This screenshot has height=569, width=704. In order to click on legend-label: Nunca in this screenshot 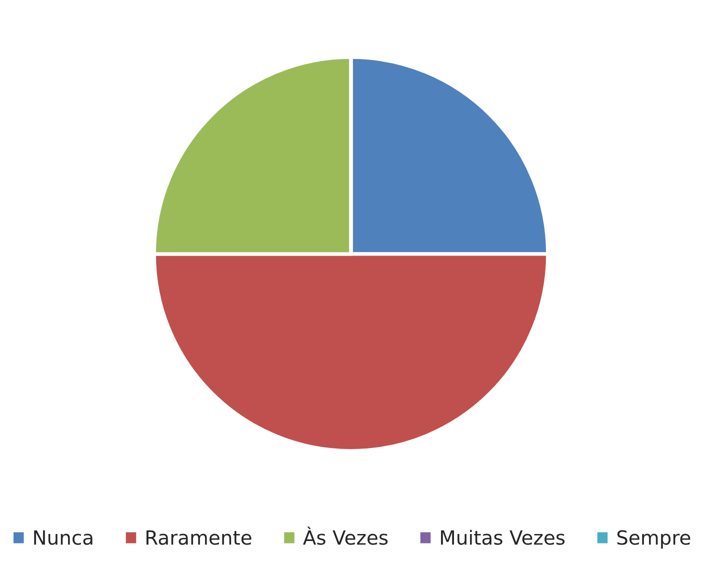, I will do `click(63, 537)`.